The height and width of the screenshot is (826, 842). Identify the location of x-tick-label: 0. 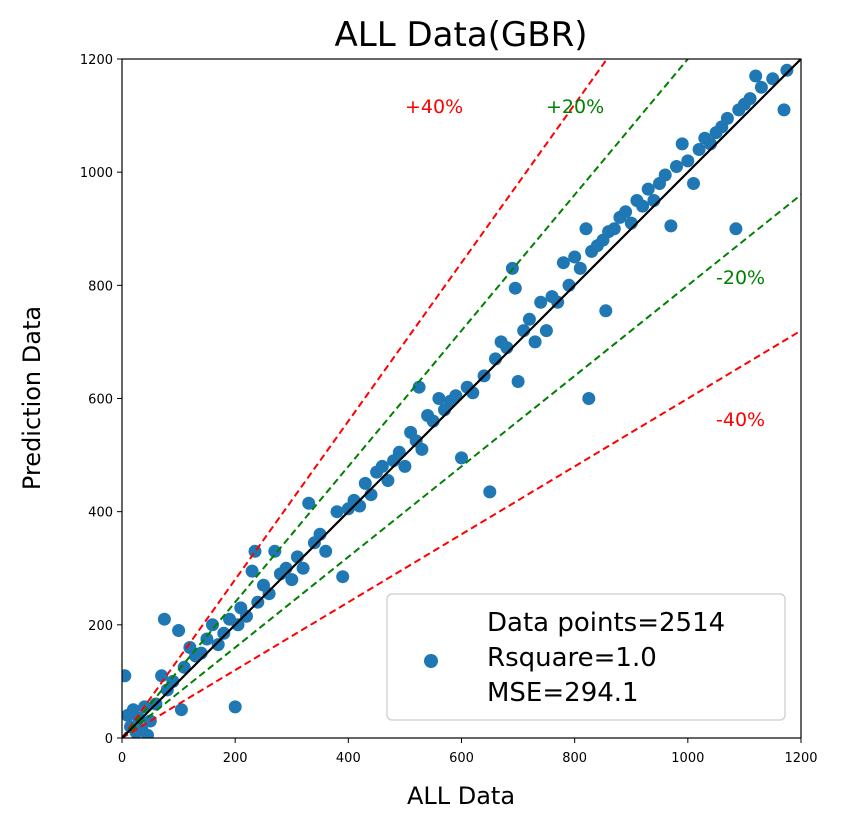
(122, 758).